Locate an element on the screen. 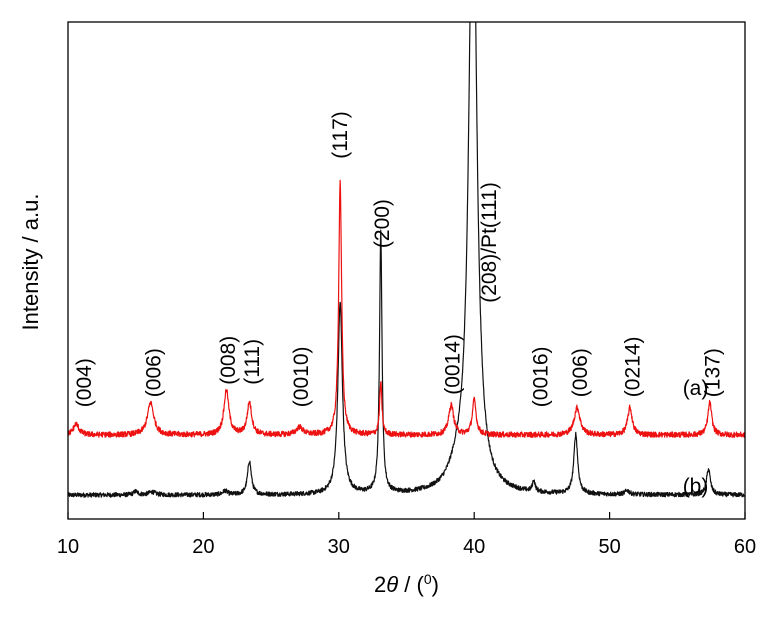 The image size is (768, 618). peak-label: (137) is located at coordinates (713, 372).